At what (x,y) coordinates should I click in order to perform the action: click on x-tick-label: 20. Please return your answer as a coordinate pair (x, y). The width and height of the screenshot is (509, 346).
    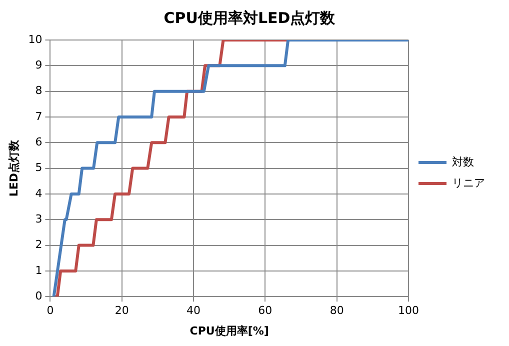
    Looking at the image, I should click on (121, 311).